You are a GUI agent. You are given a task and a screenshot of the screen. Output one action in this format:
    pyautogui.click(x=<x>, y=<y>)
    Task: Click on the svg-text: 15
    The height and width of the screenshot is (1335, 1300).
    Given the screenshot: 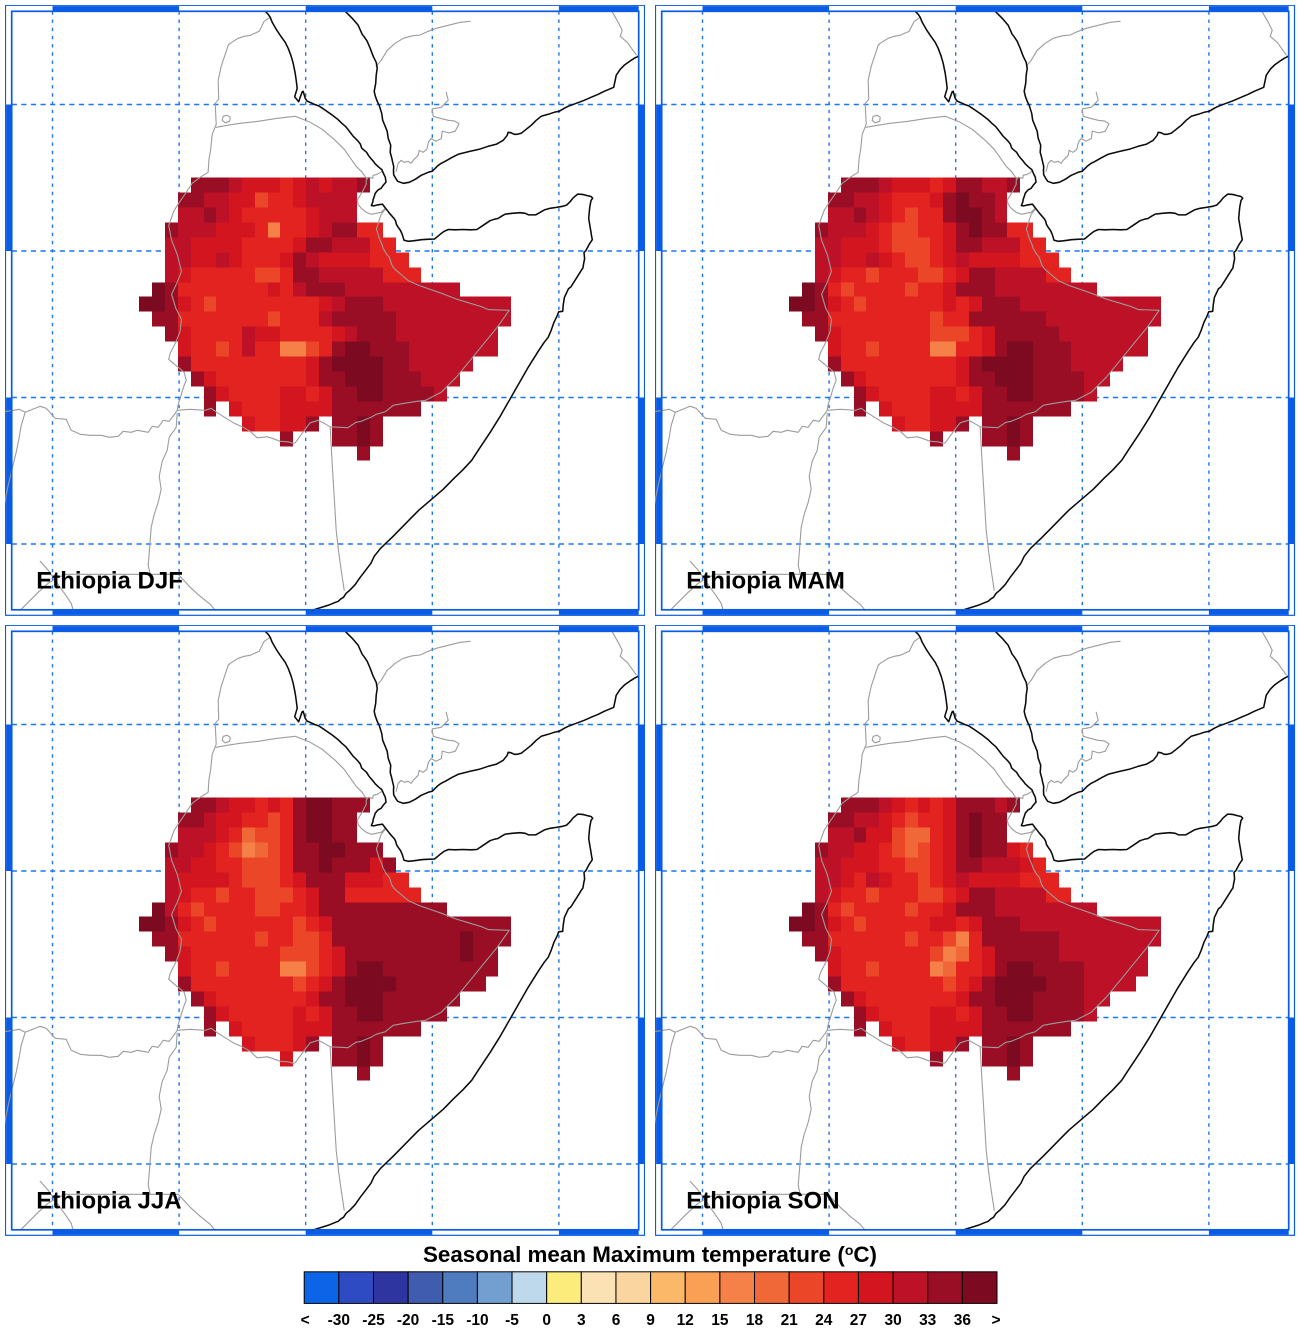 What is the action you would take?
    pyautogui.click(x=720, y=1320)
    